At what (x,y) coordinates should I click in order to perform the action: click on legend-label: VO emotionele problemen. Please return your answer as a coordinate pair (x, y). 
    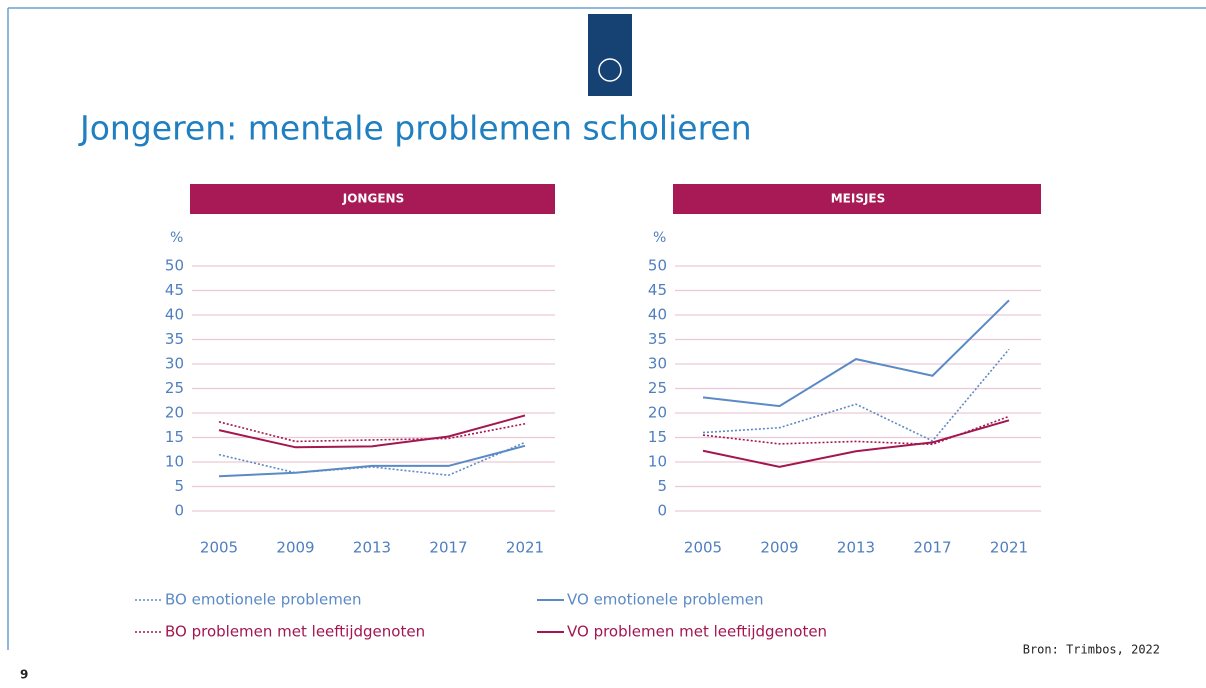
    Looking at the image, I should click on (665, 600).